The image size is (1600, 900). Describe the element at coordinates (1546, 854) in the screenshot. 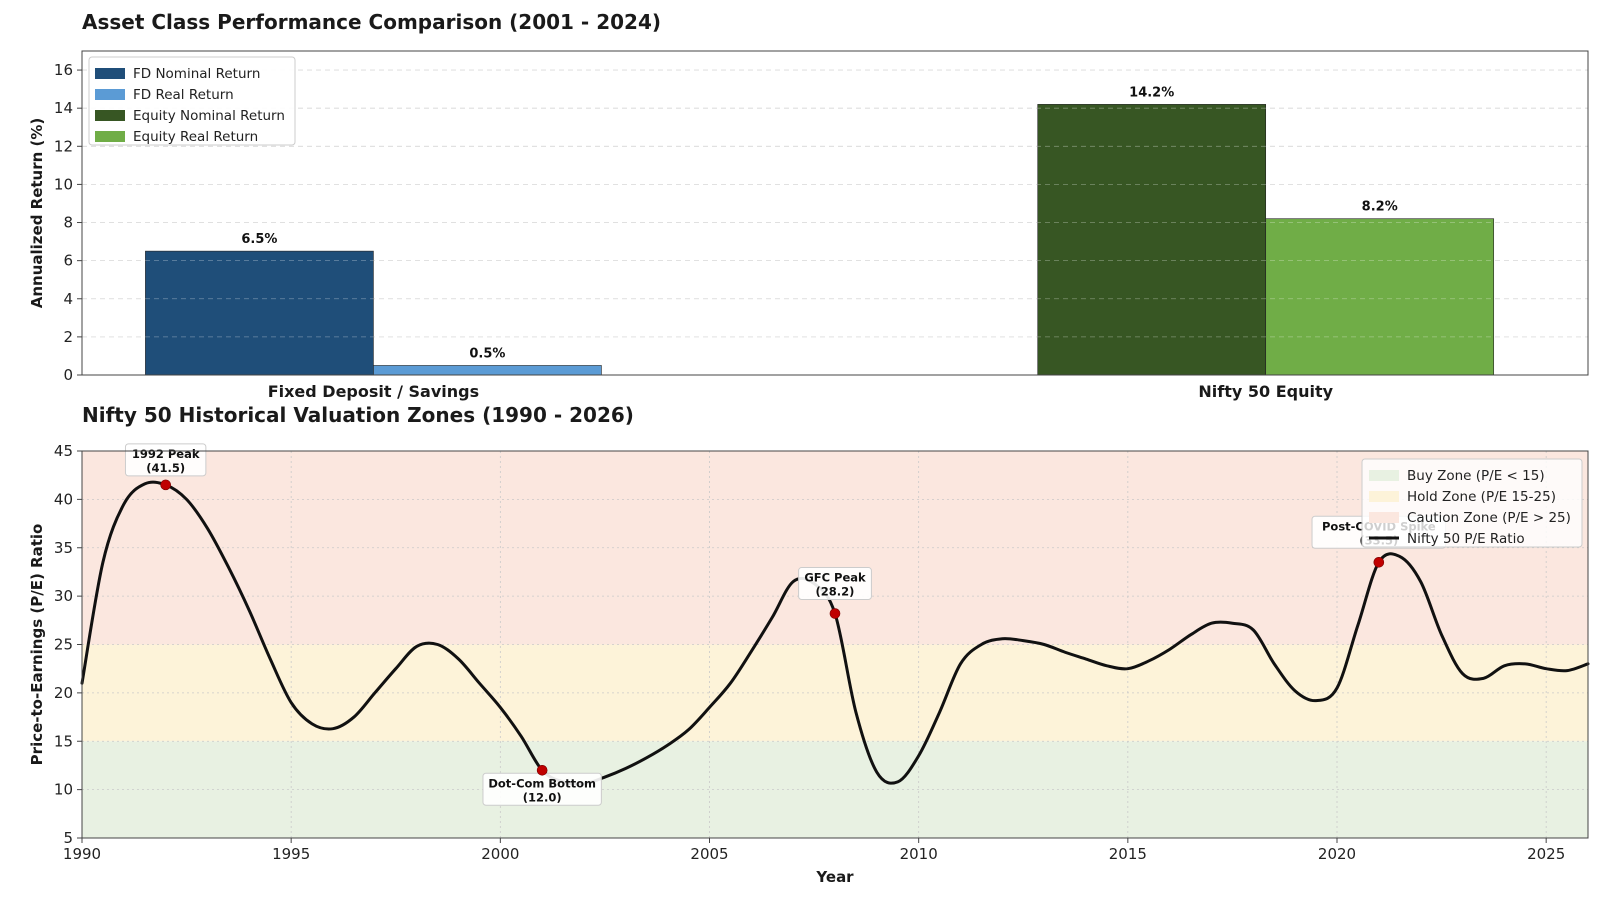

I see `x-tick-label: 2025` at that location.